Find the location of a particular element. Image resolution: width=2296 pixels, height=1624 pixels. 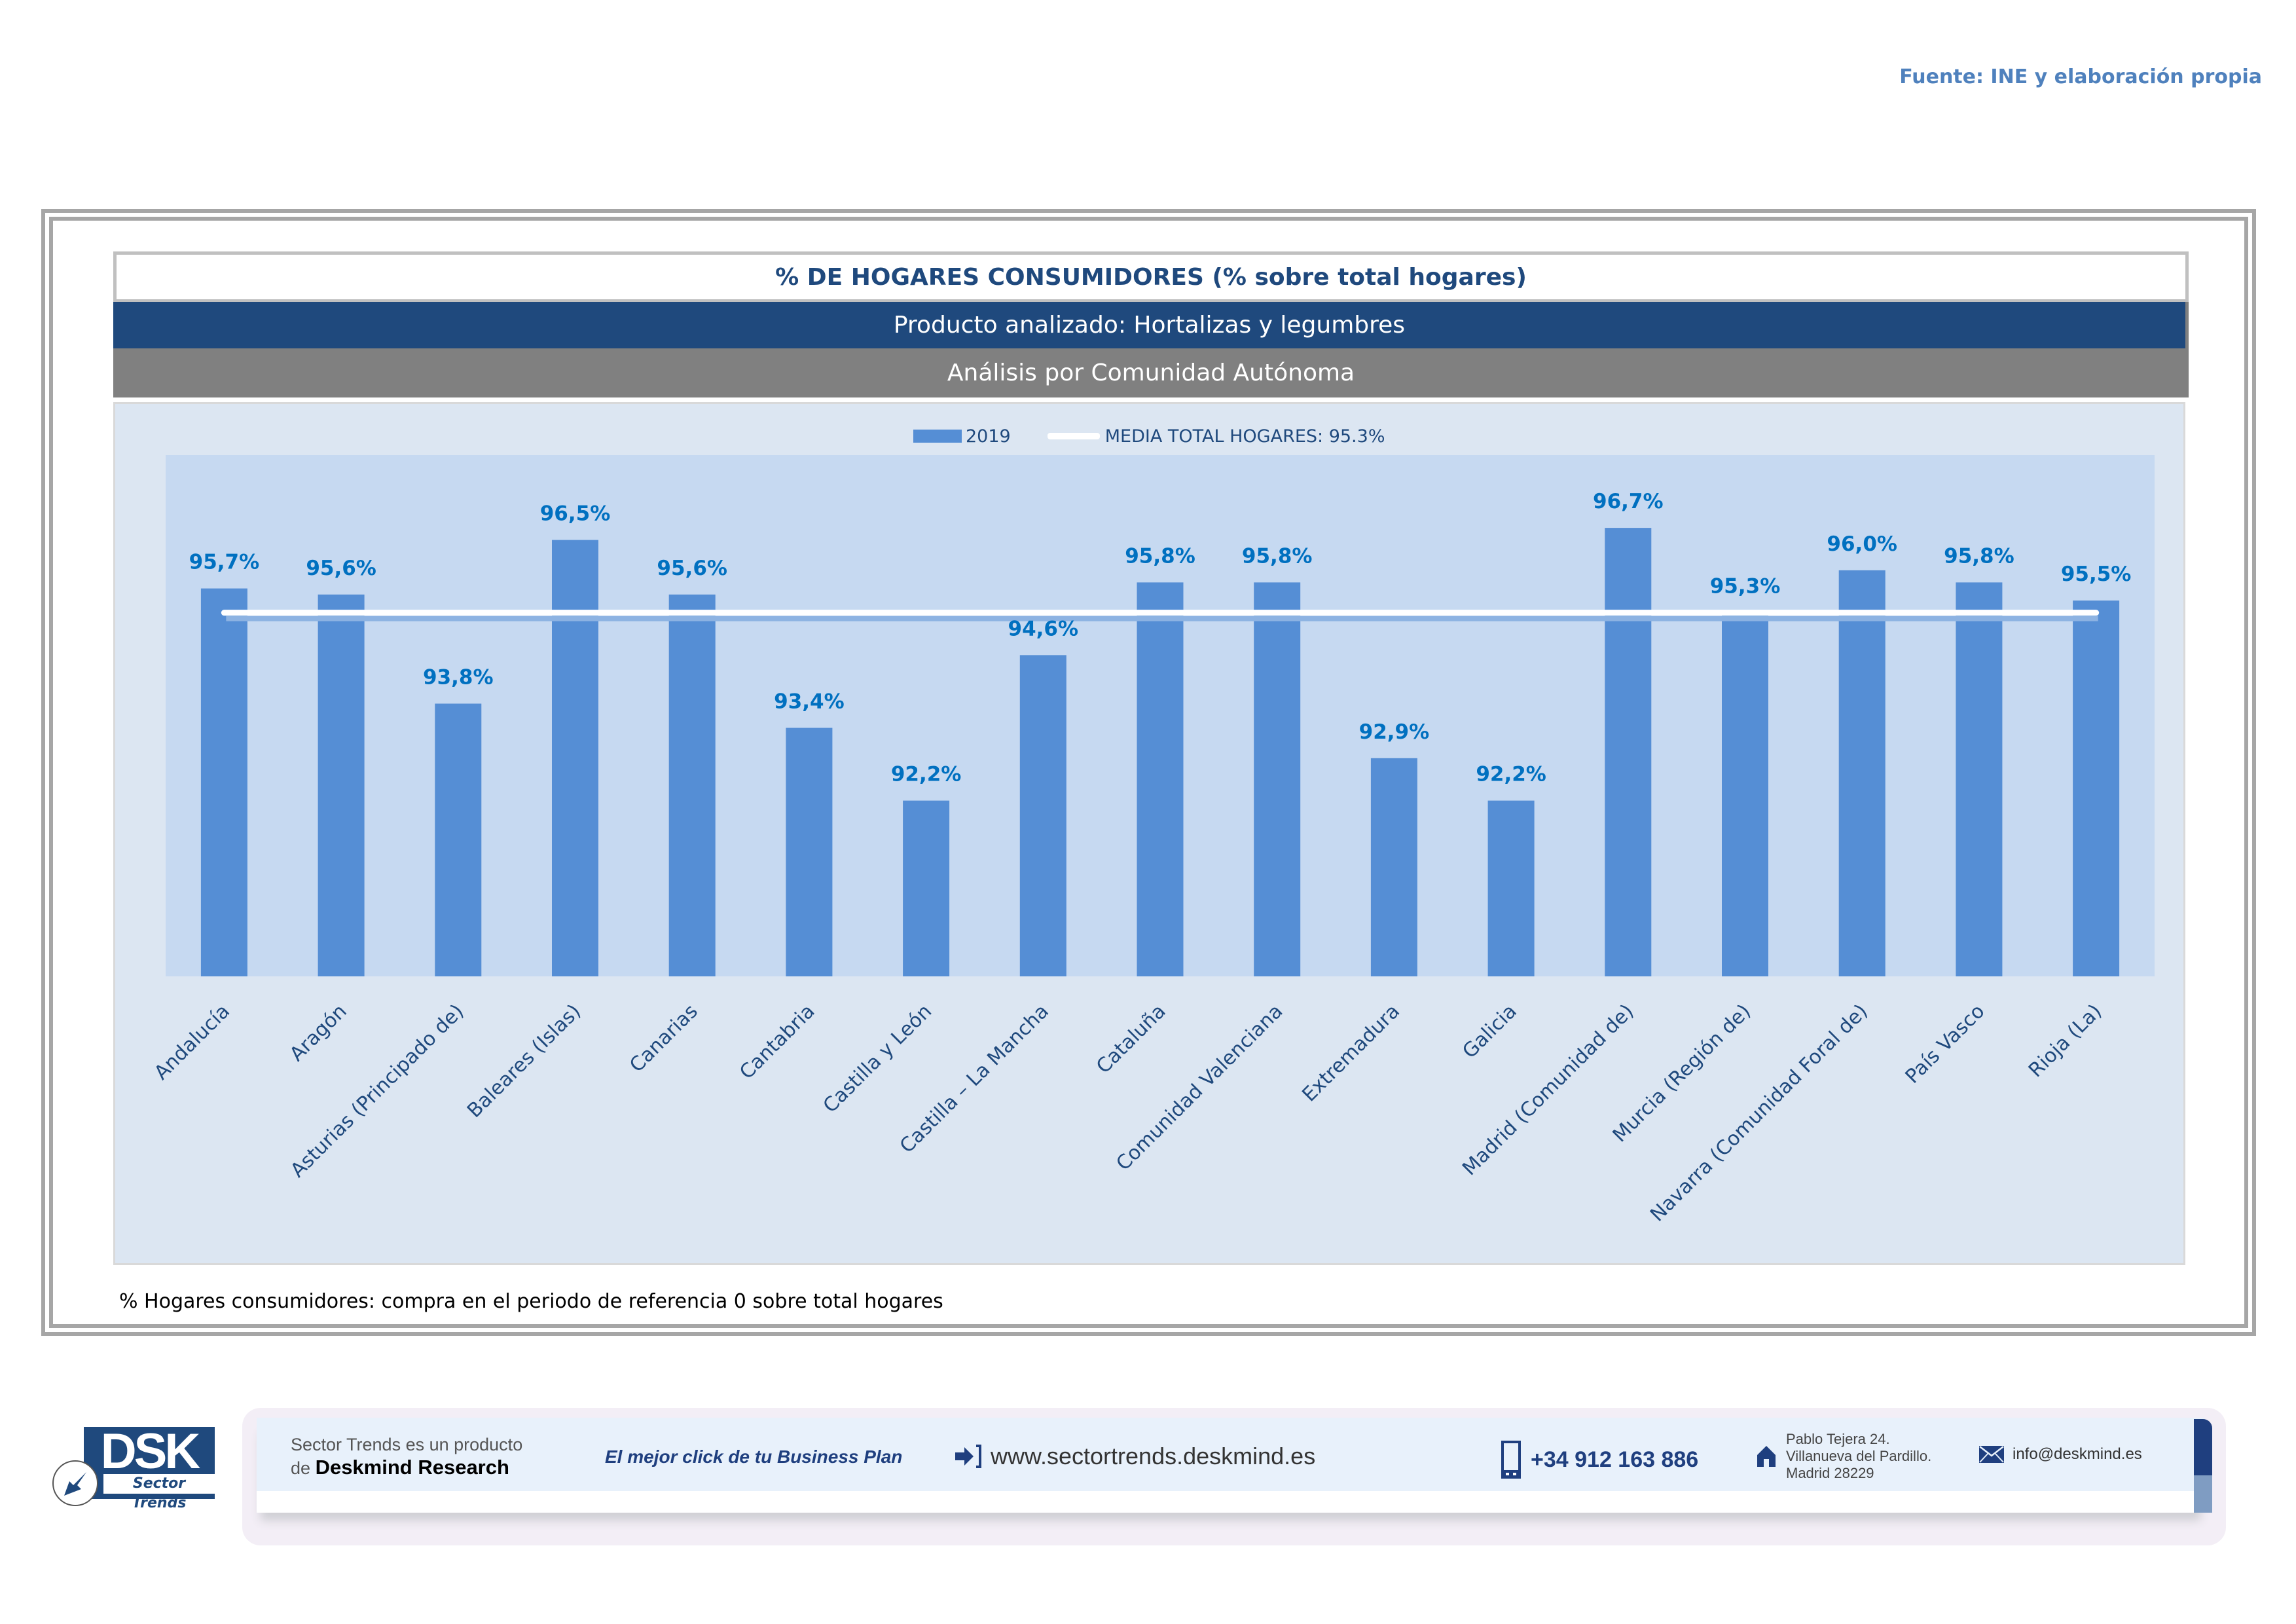

product-line-2: de Deskmind Research is located at coordinates (400, 1467).